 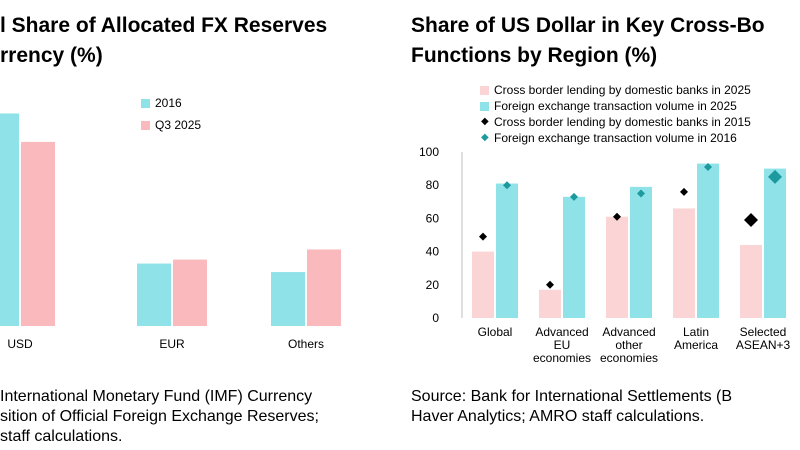 I want to click on legend-marker-fx-2016: ◆, so click(x=485, y=137).